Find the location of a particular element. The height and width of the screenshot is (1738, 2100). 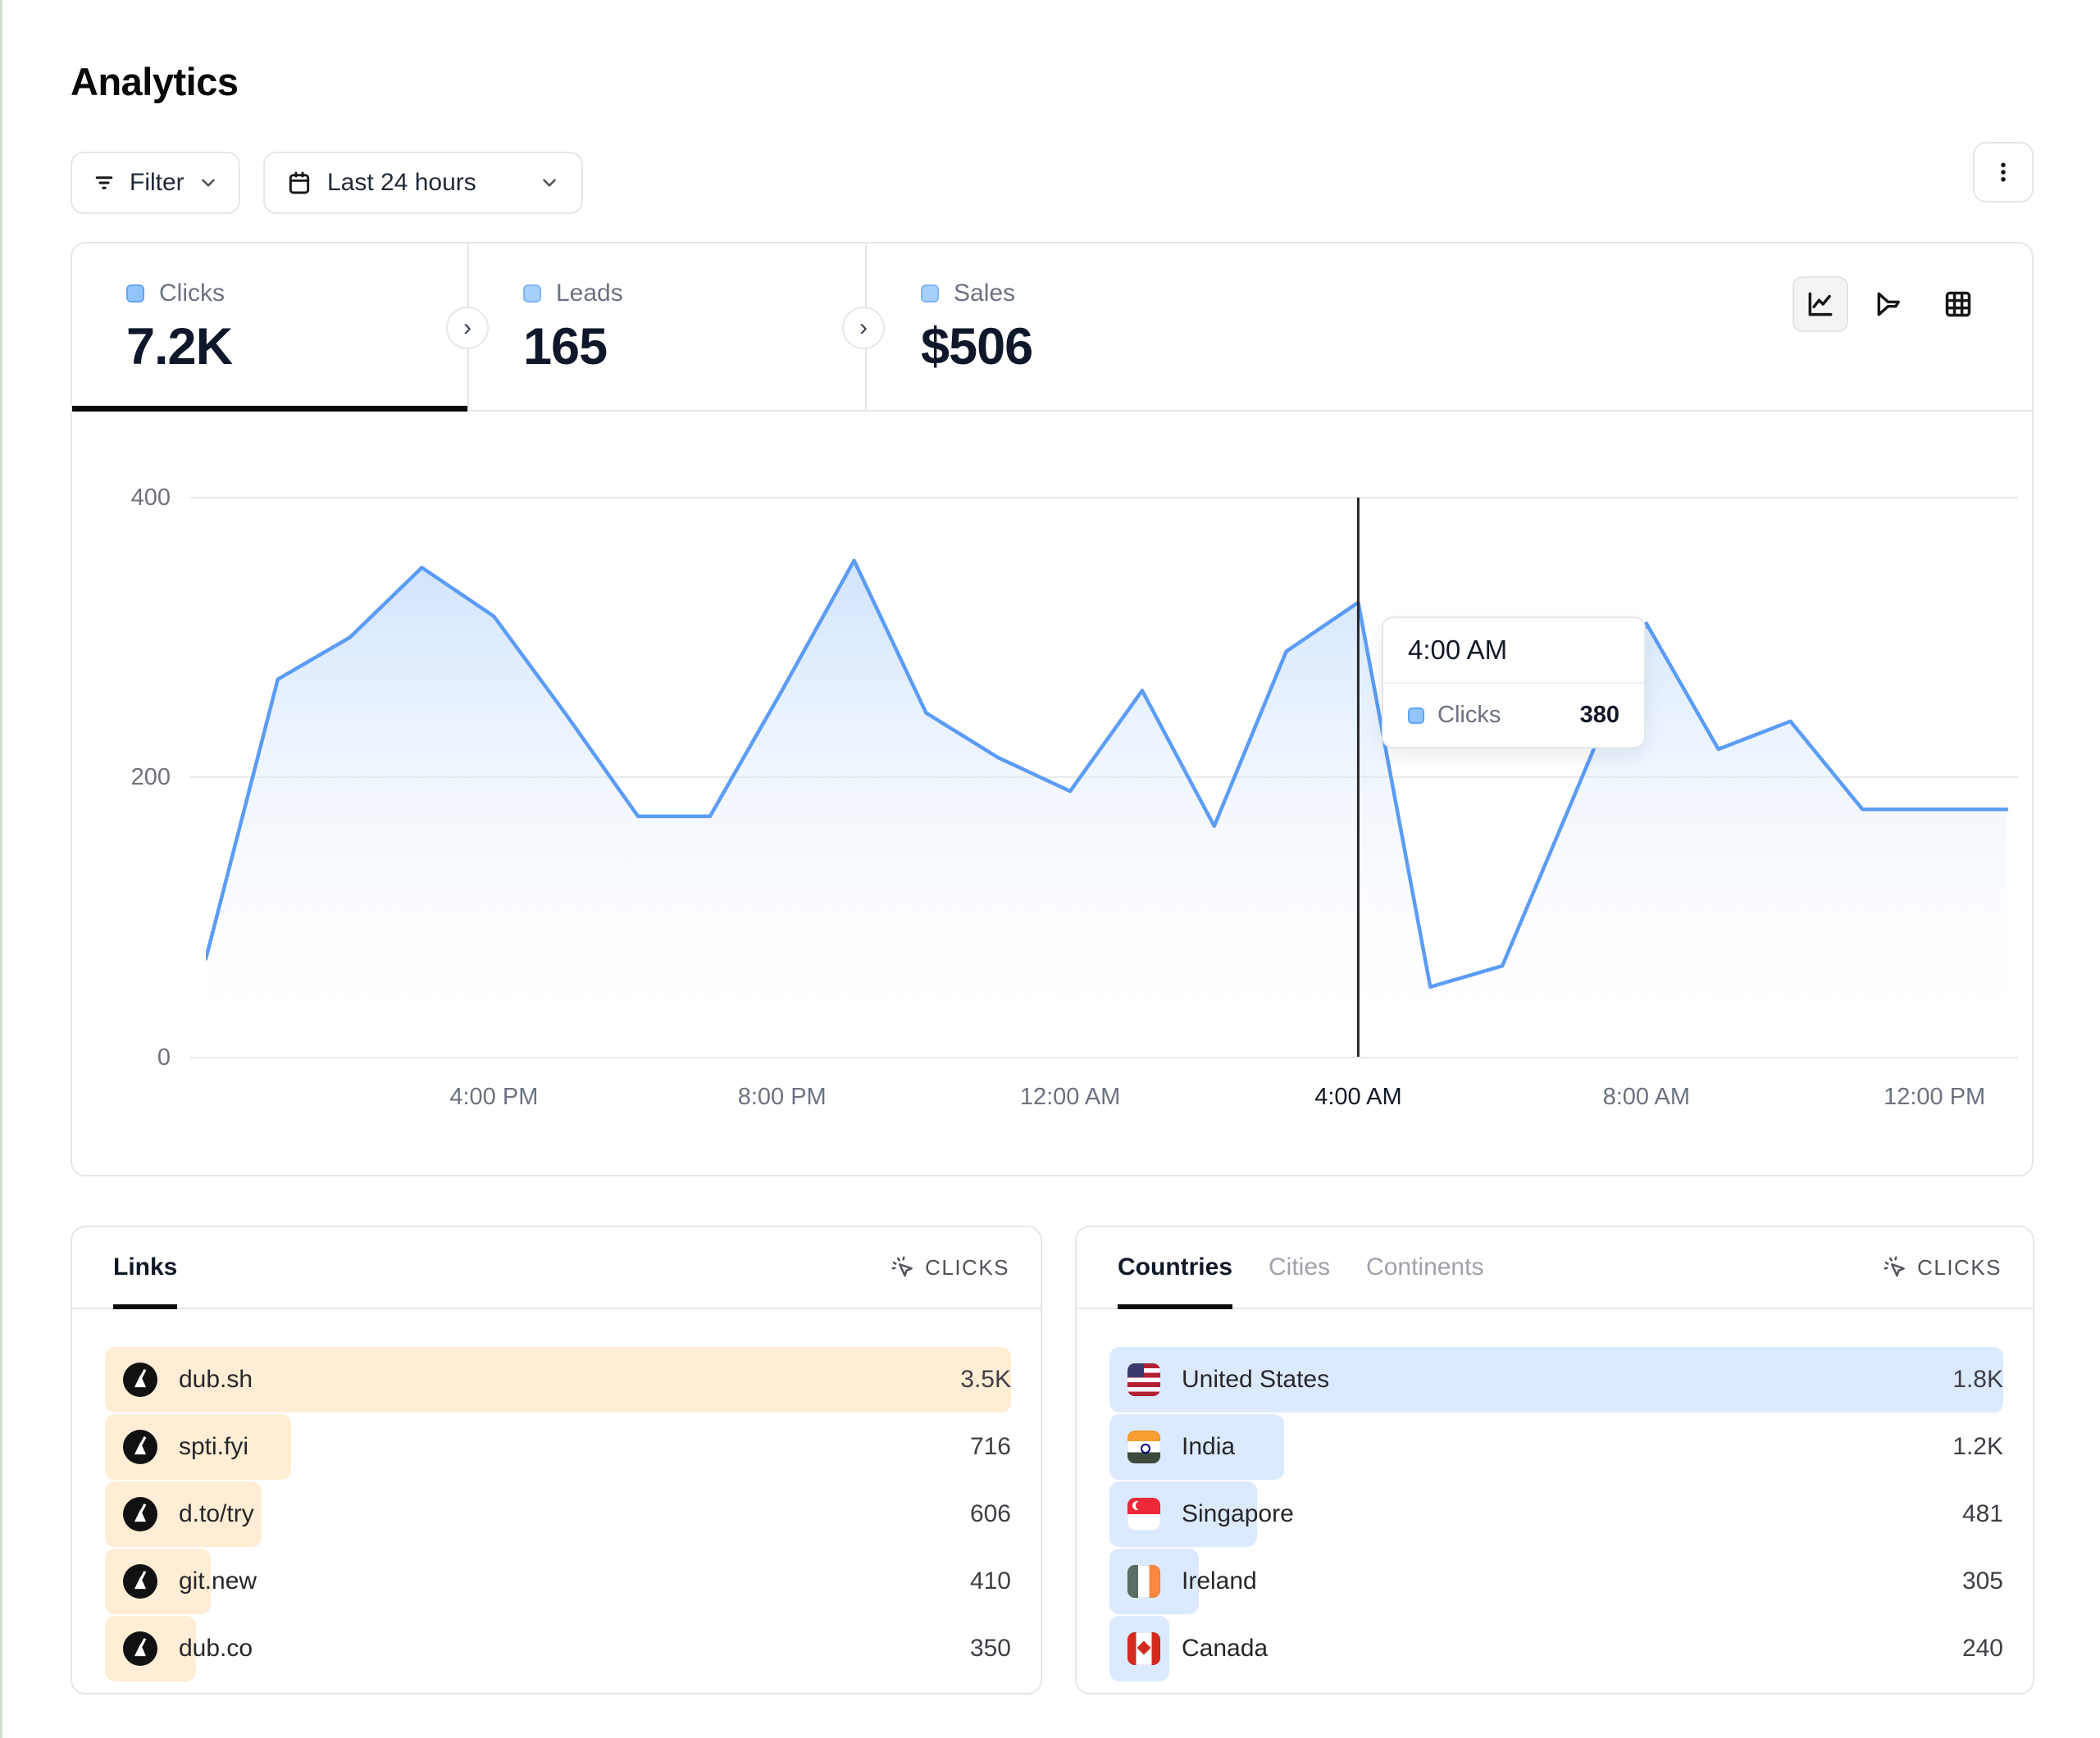

y-axis-tick-label: 400 is located at coordinates (150, 498).